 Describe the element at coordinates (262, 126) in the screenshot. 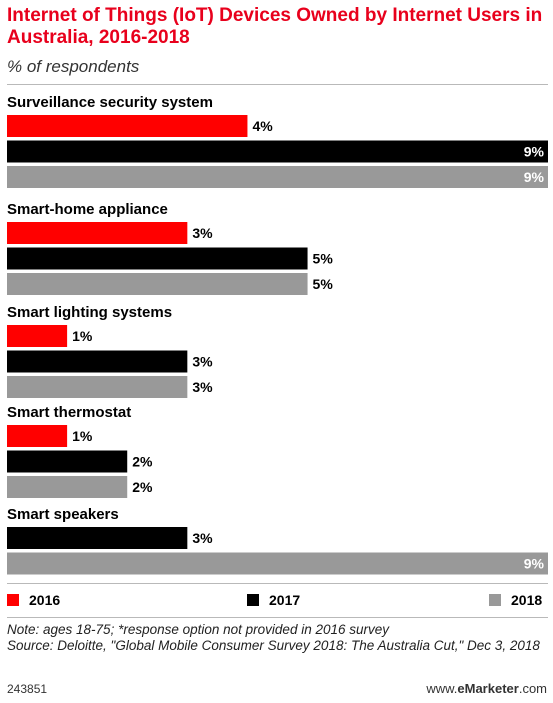

I see `bar-value-label: 4%` at that location.